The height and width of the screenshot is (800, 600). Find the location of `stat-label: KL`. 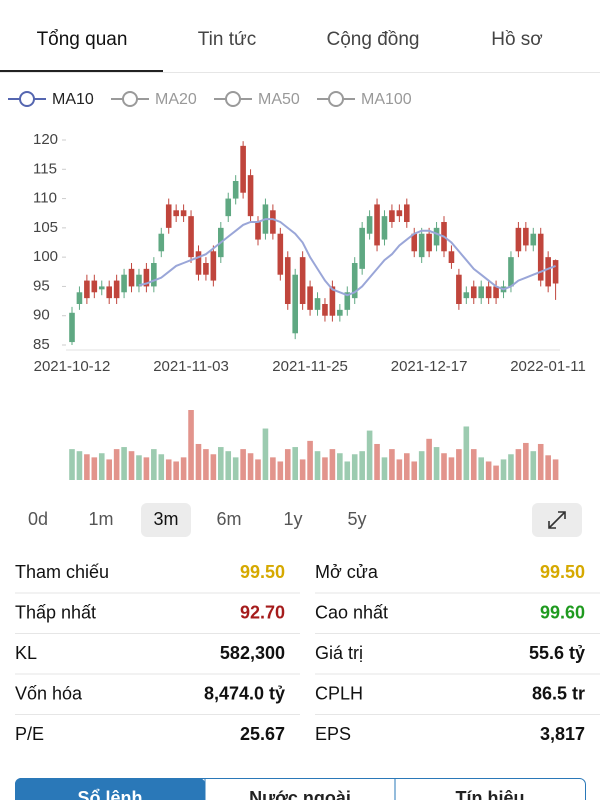

stat-label: KL is located at coordinates (26, 653).